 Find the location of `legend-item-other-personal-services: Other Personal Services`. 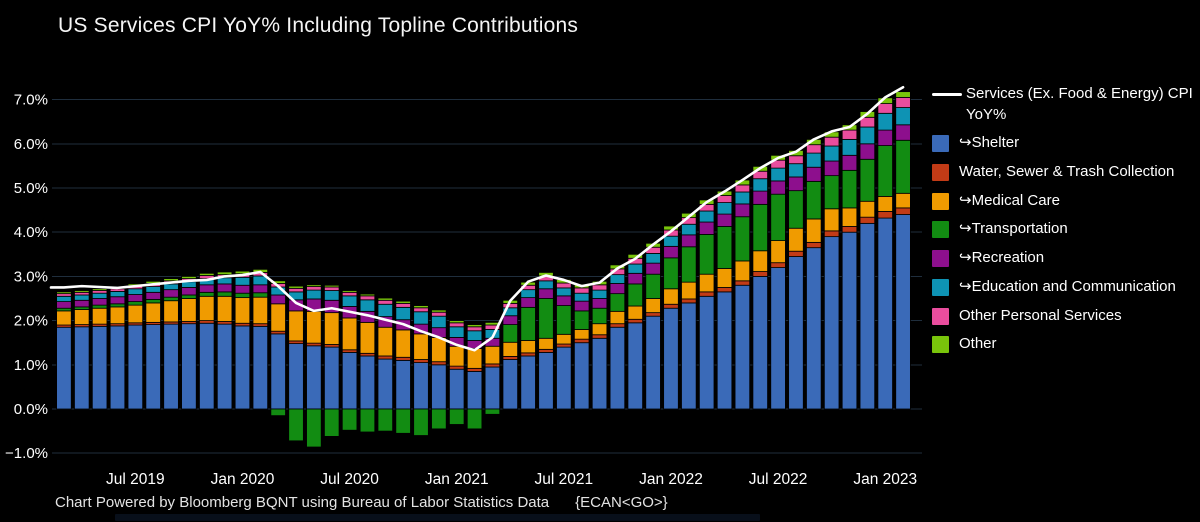

legend-item-other-personal-services: Other Personal Services is located at coordinates (1063, 316).